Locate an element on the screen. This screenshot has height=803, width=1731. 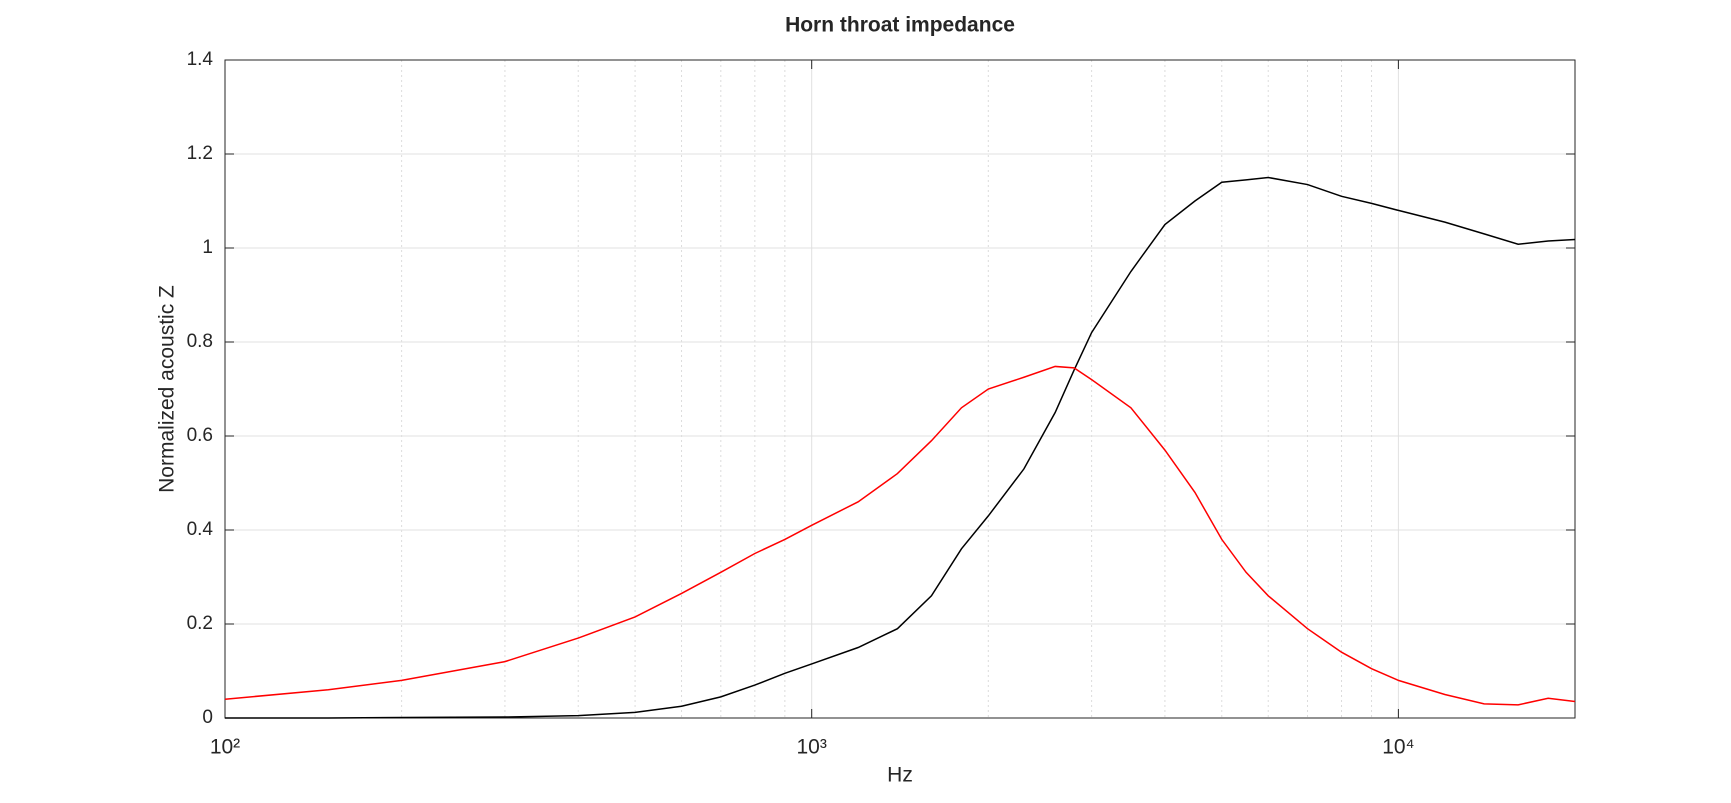
x-axis-label: Hz is located at coordinates (900, 775).